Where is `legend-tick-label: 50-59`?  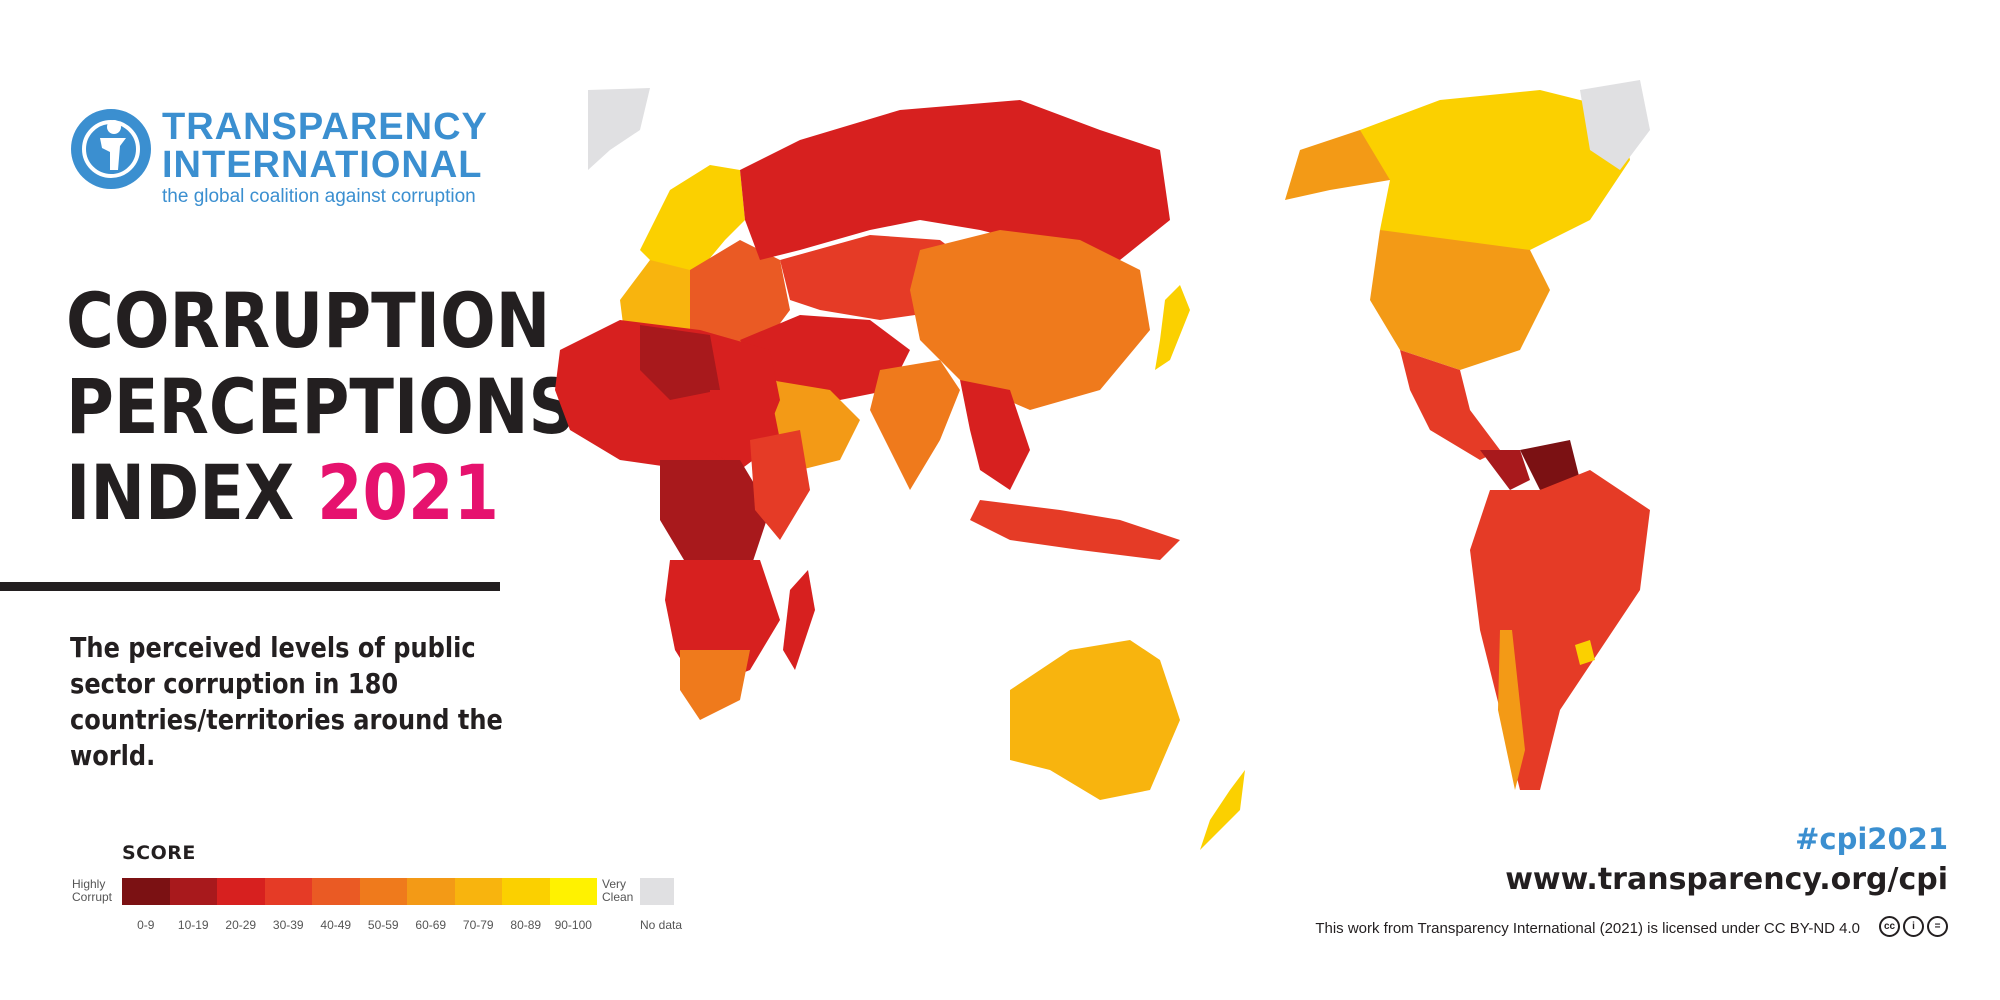 legend-tick-label: 50-59 is located at coordinates (383, 925).